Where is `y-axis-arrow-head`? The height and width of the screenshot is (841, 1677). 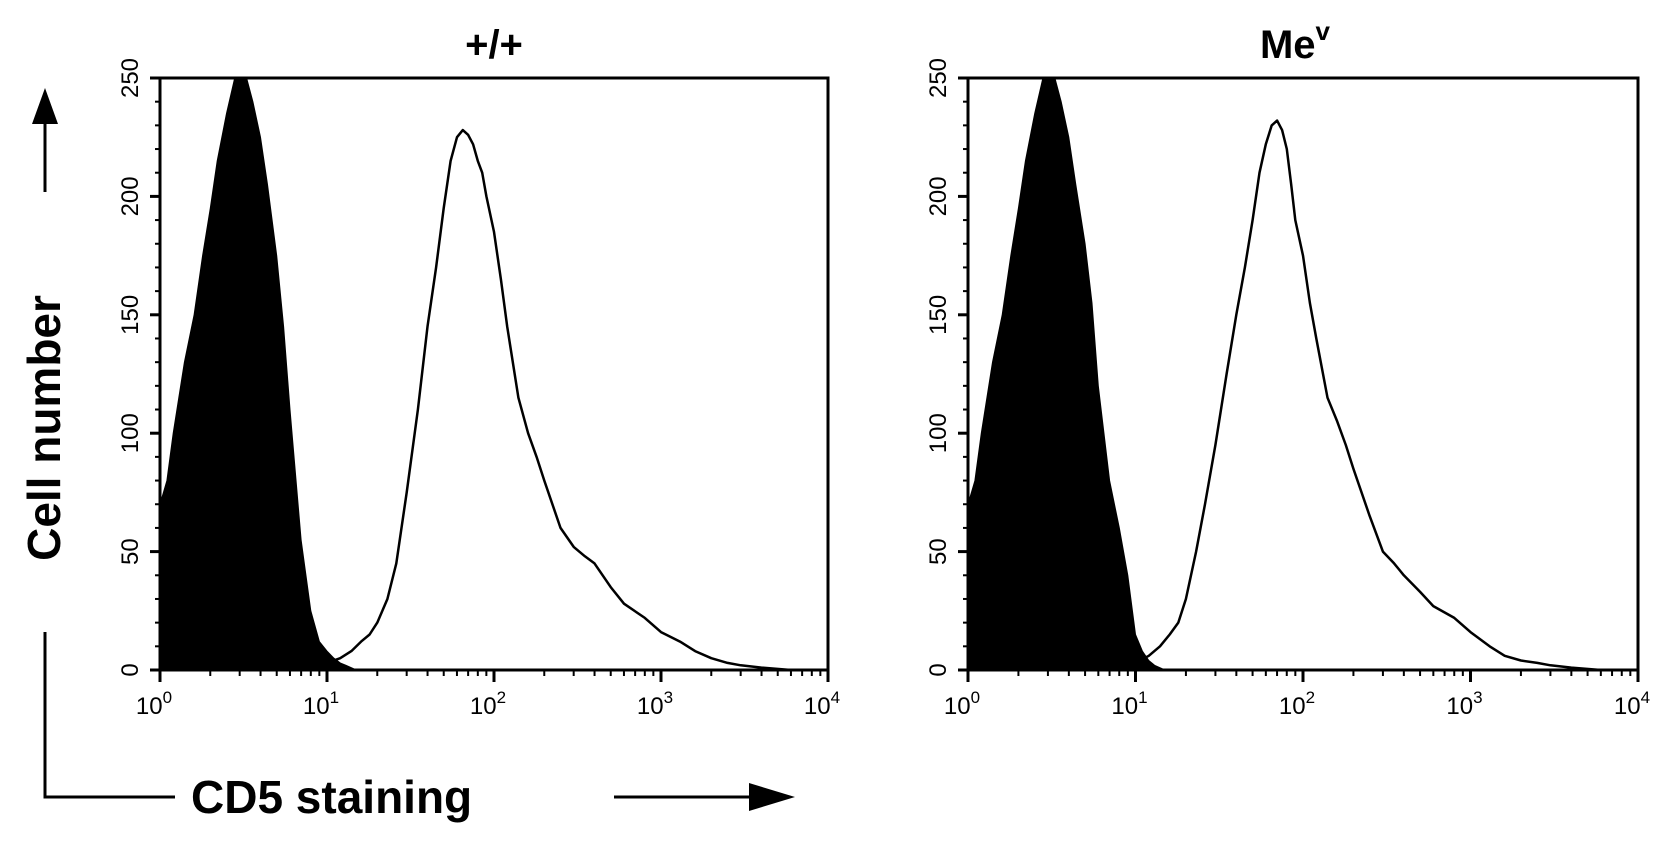 y-axis-arrow-head is located at coordinates (45, 106).